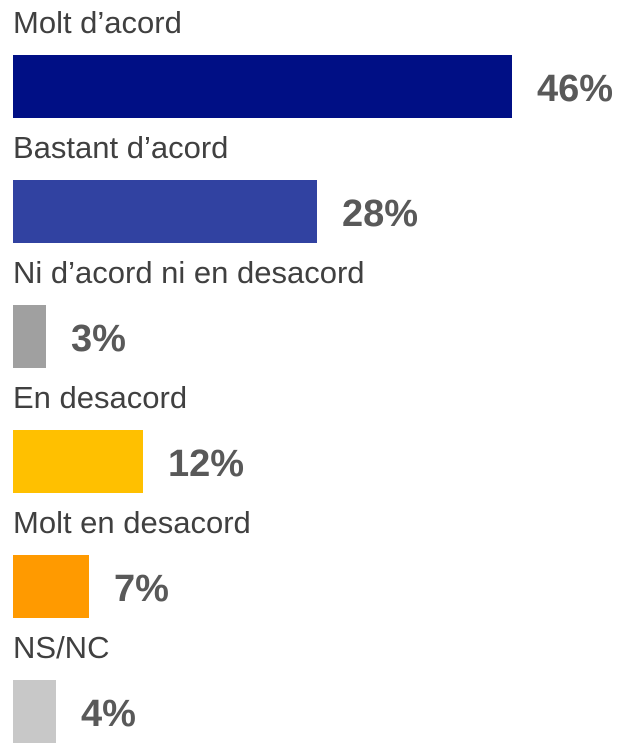 The height and width of the screenshot is (750, 626). What do you see at coordinates (141, 589) in the screenshot?
I see `value-label: 7%` at bounding box center [141, 589].